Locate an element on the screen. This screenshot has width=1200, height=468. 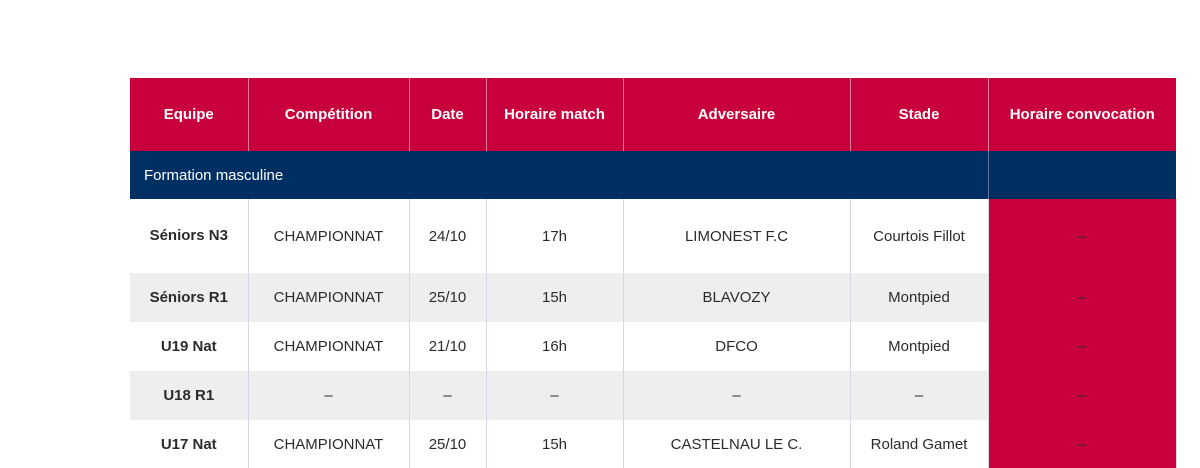
date-cell: 24/10 is located at coordinates (448, 236).